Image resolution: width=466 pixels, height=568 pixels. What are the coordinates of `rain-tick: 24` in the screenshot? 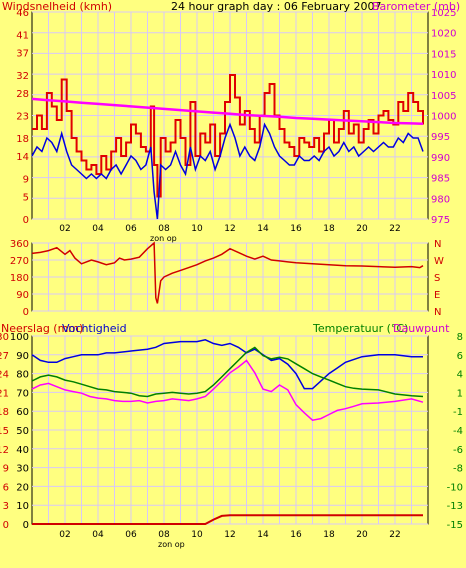 It's located at (4, 375).